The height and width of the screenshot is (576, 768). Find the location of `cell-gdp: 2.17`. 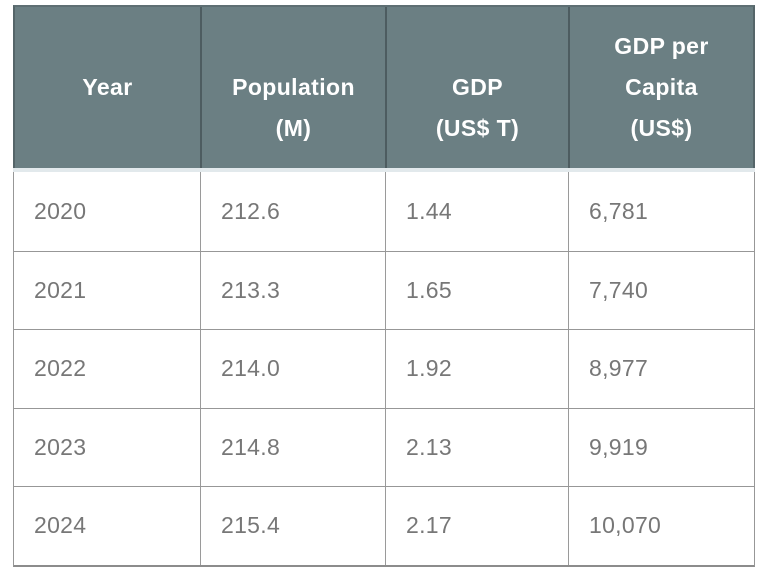

cell-gdp: 2.17 is located at coordinates (476, 526).